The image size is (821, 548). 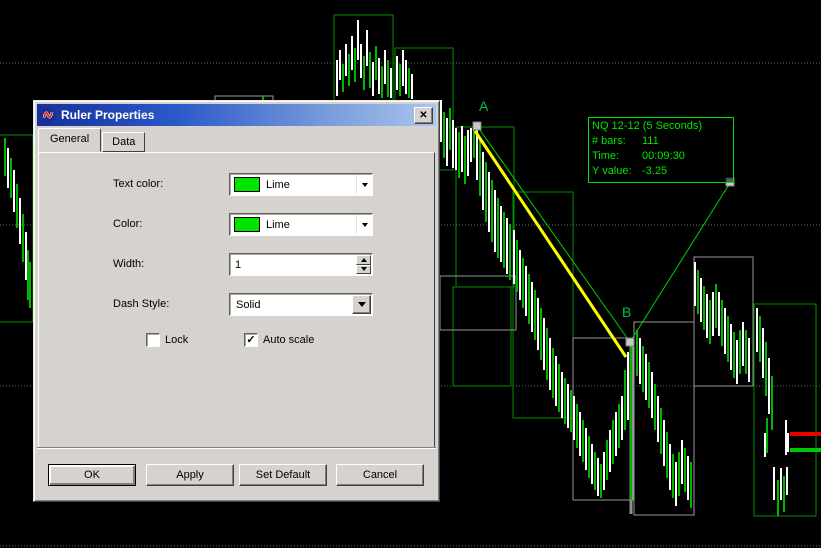 What do you see at coordinates (138, 184) in the screenshot?
I see `text-color-label: Text color:` at bounding box center [138, 184].